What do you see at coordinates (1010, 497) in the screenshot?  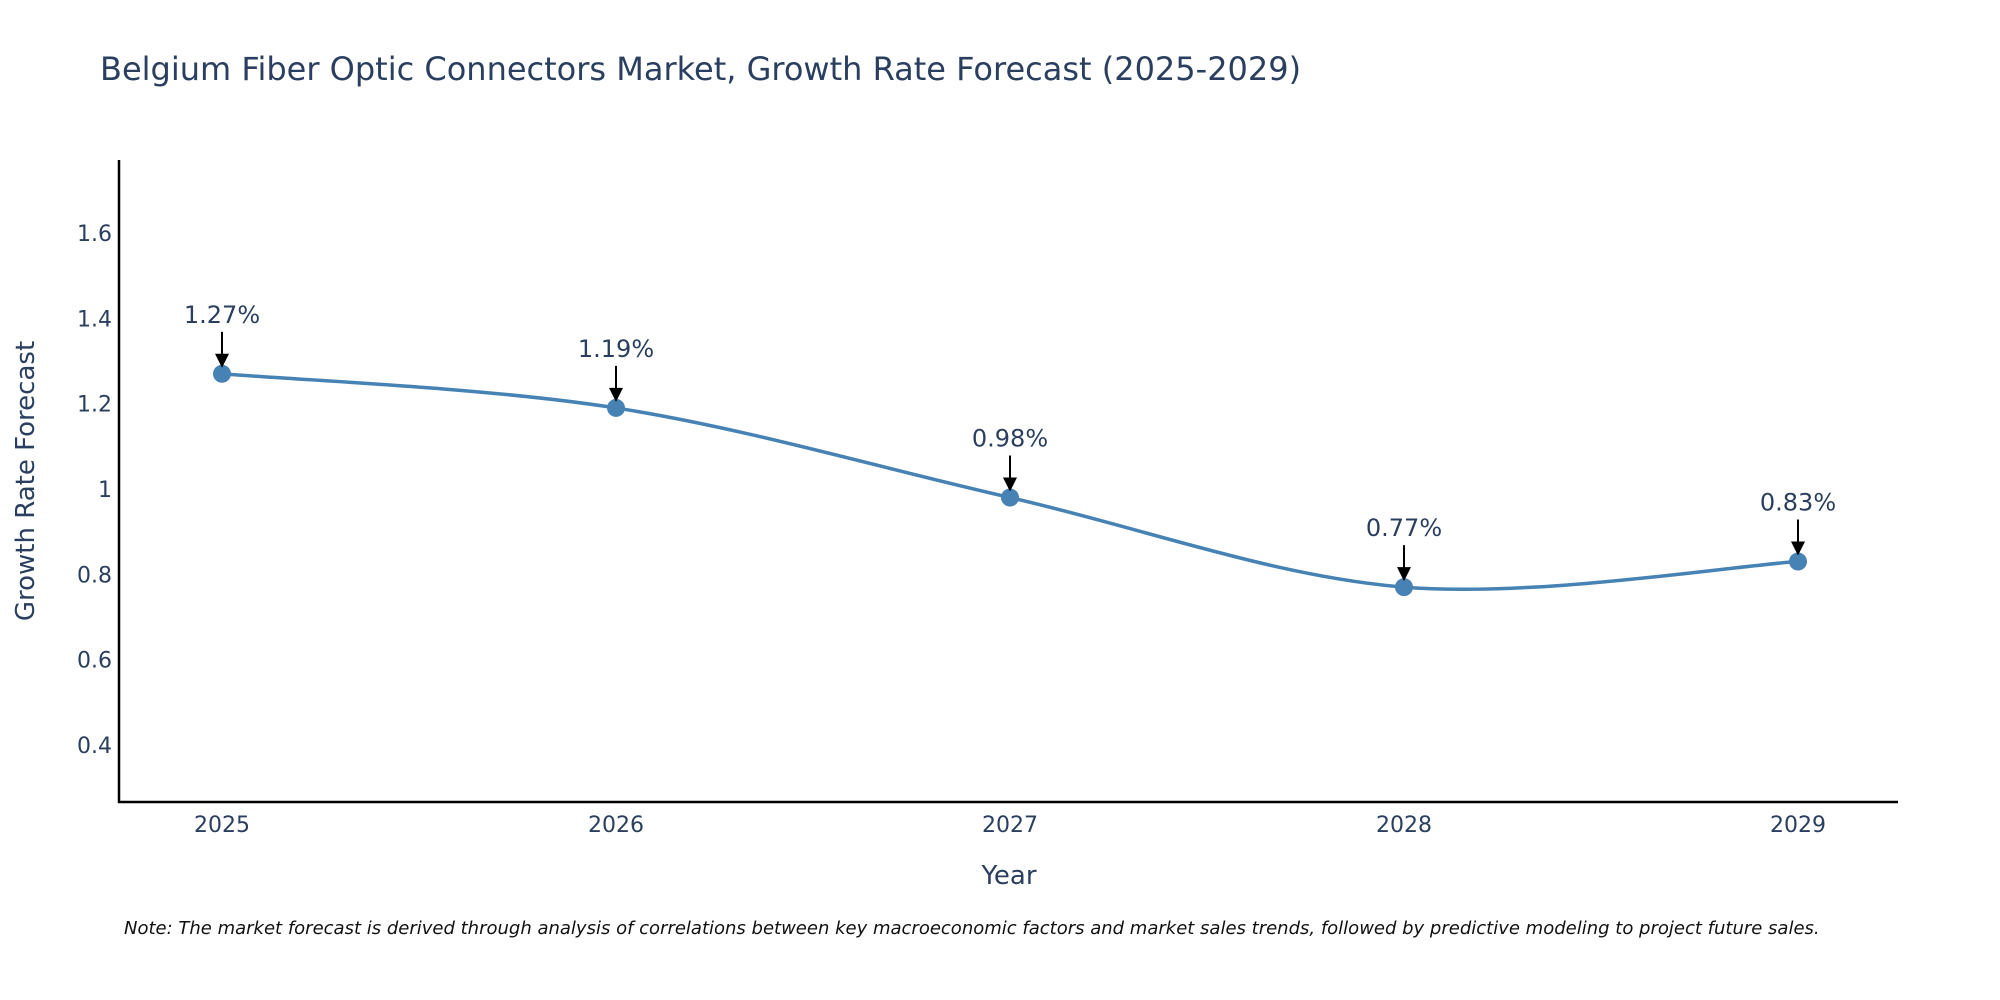 I see `data-point-2027` at bounding box center [1010, 497].